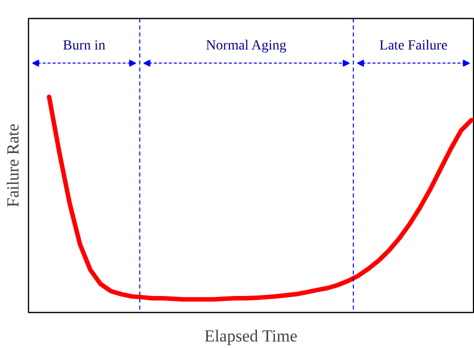 This screenshot has width=474, height=348. What do you see at coordinates (84, 46) in the screenshot?
I see `text: Burn in` at bounding box center [84, 46].